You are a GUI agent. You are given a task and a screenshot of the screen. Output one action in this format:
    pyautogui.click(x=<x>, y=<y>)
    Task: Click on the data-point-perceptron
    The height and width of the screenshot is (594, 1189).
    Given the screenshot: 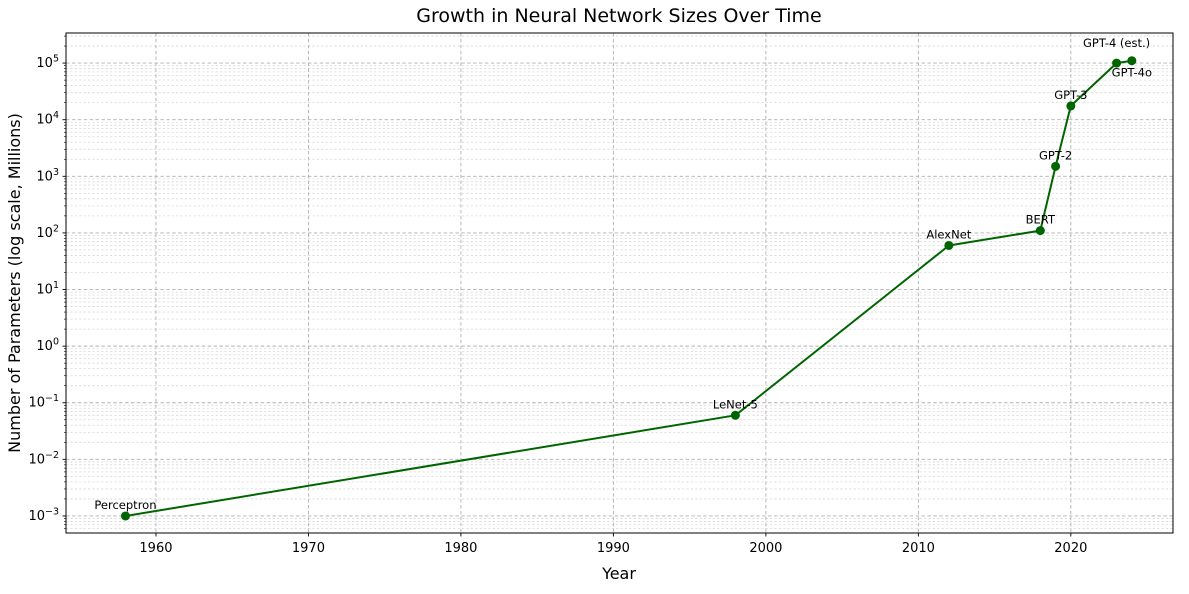 What is the action you would take?
    pyautogui.click(x=125, y=516)
    